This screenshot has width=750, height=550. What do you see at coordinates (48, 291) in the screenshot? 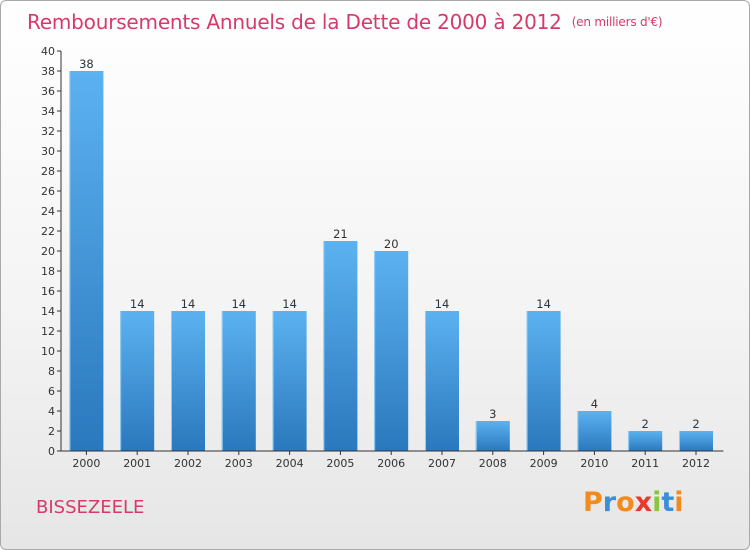
I see `y-tick-label: 16` at bounding box center [48, 291].